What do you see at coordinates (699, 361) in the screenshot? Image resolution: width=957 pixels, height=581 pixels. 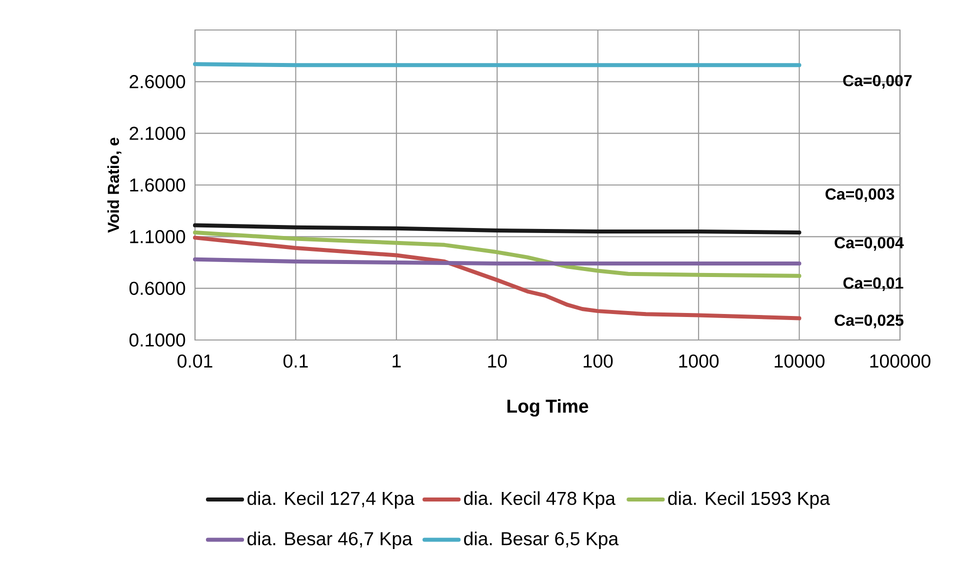 I see `x-tick-label: 1000` at bounding box center [699, 361].